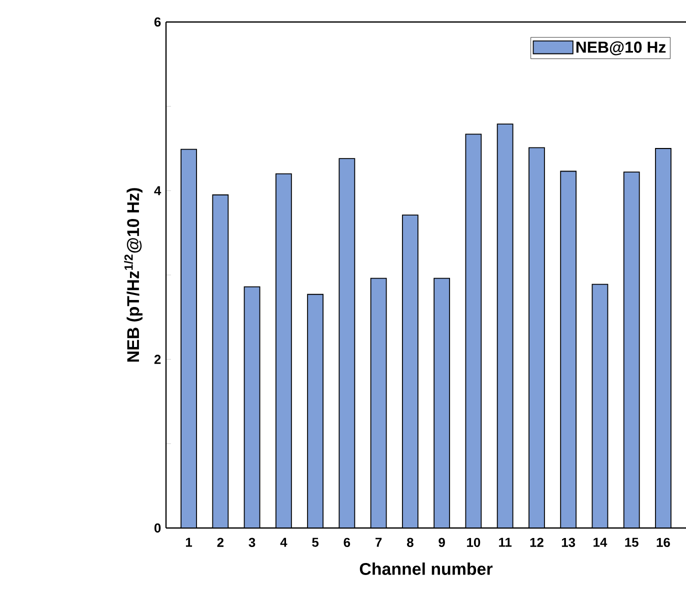 The height and width of the screenshot is (599, 686). Describe the element at coordinates (537, 542) in the screenshot. I see `x-tick-label: 12` at that location.